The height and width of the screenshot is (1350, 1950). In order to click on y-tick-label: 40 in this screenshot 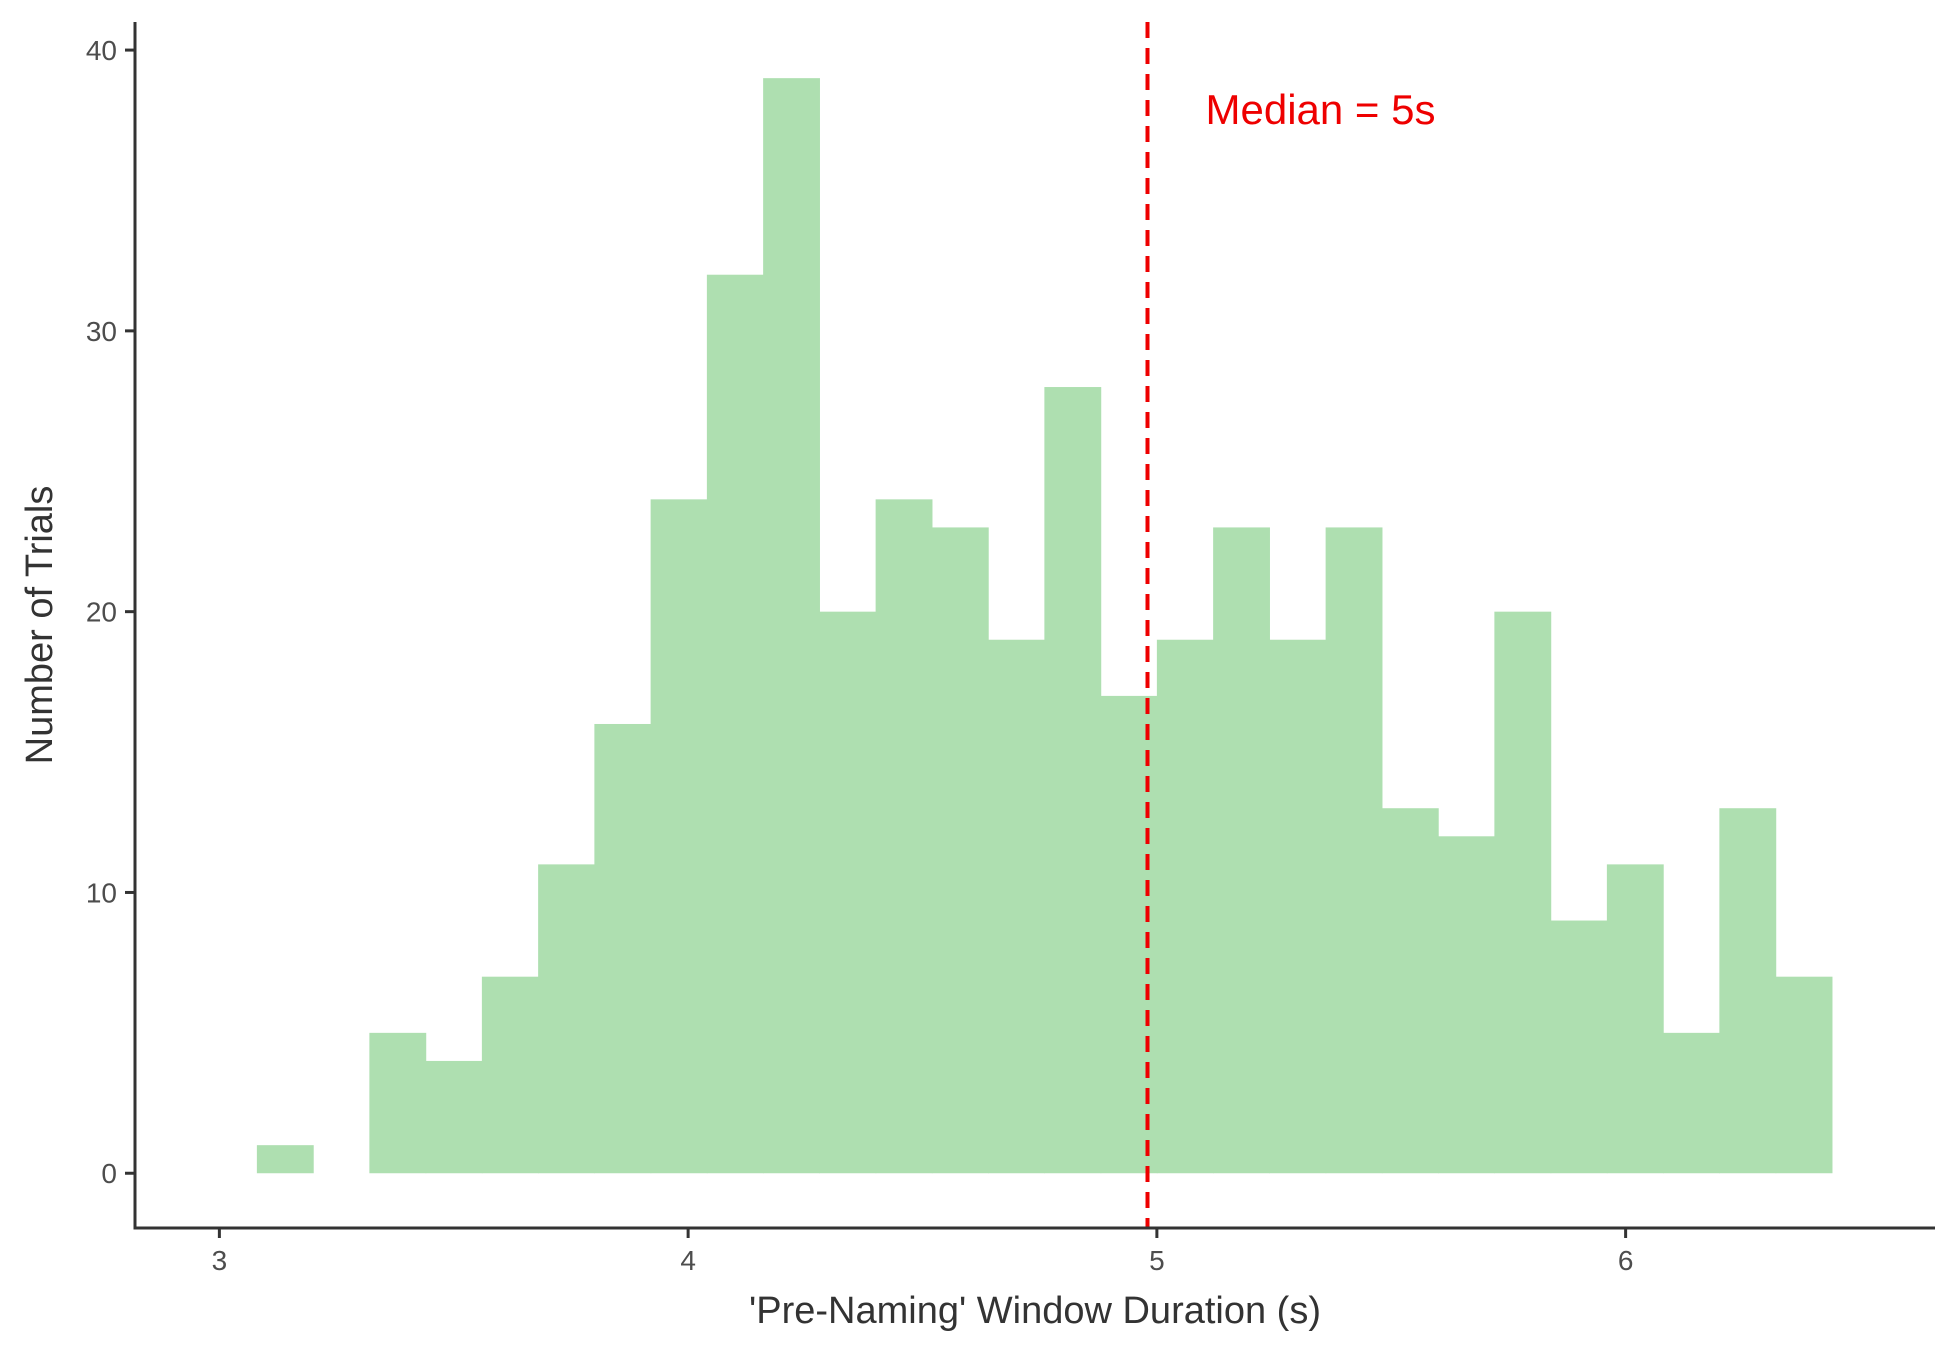, I will do `click(101, 50)`.